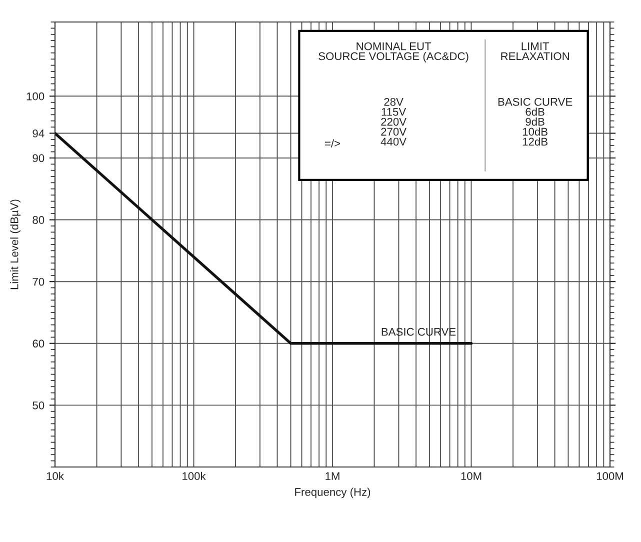  Describe the element at coordinates (471, 476) in the screenshot. I see `x-tick-label: 10M` at that location.